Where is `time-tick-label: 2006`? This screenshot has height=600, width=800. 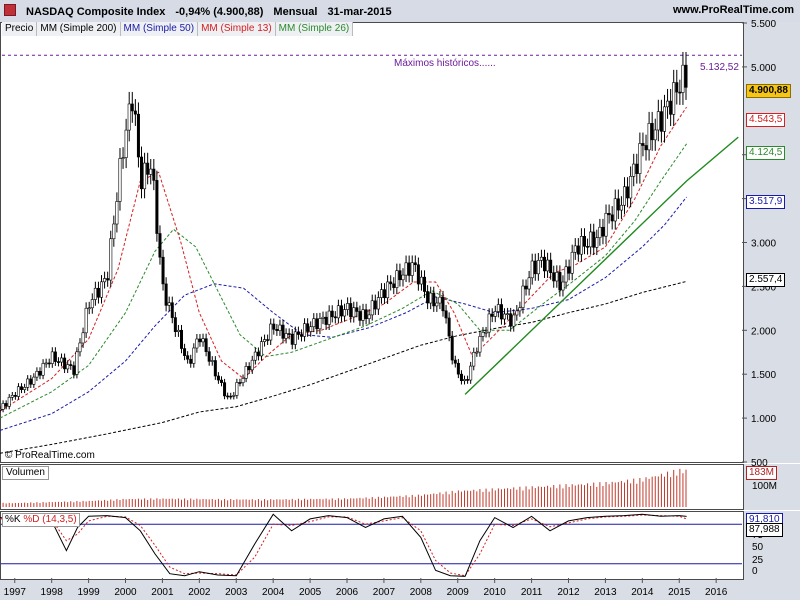
time-tick-label: 2006 is located at coordinates (347, 592).